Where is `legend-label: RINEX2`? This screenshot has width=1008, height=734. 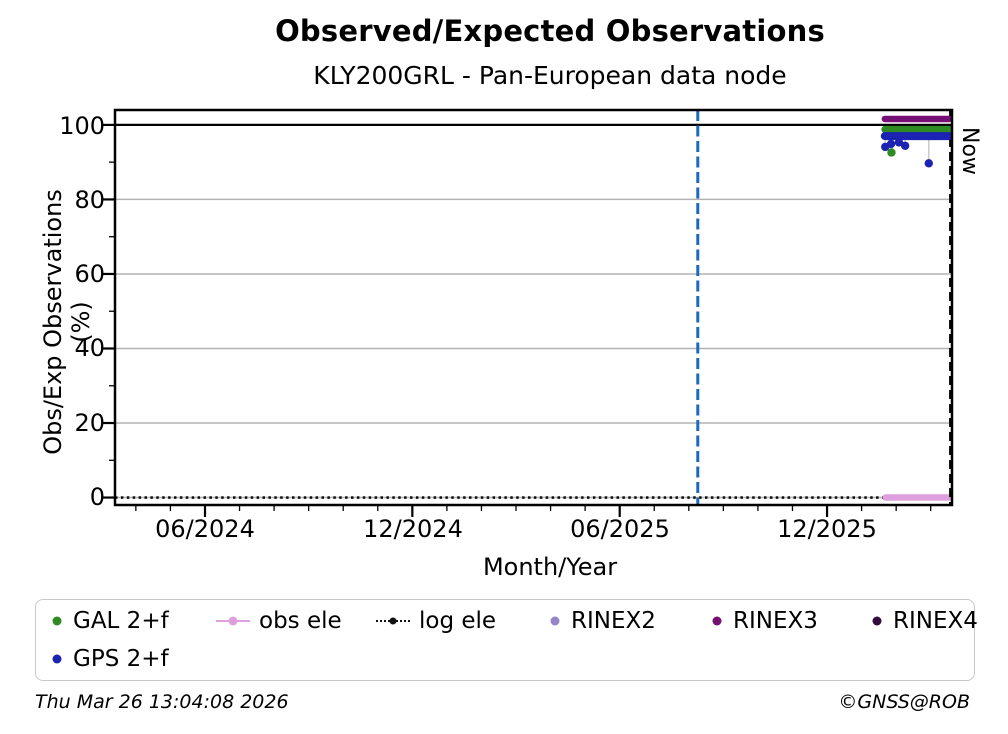
legend-label: RINEX2 is located at coordinates (613, 621).